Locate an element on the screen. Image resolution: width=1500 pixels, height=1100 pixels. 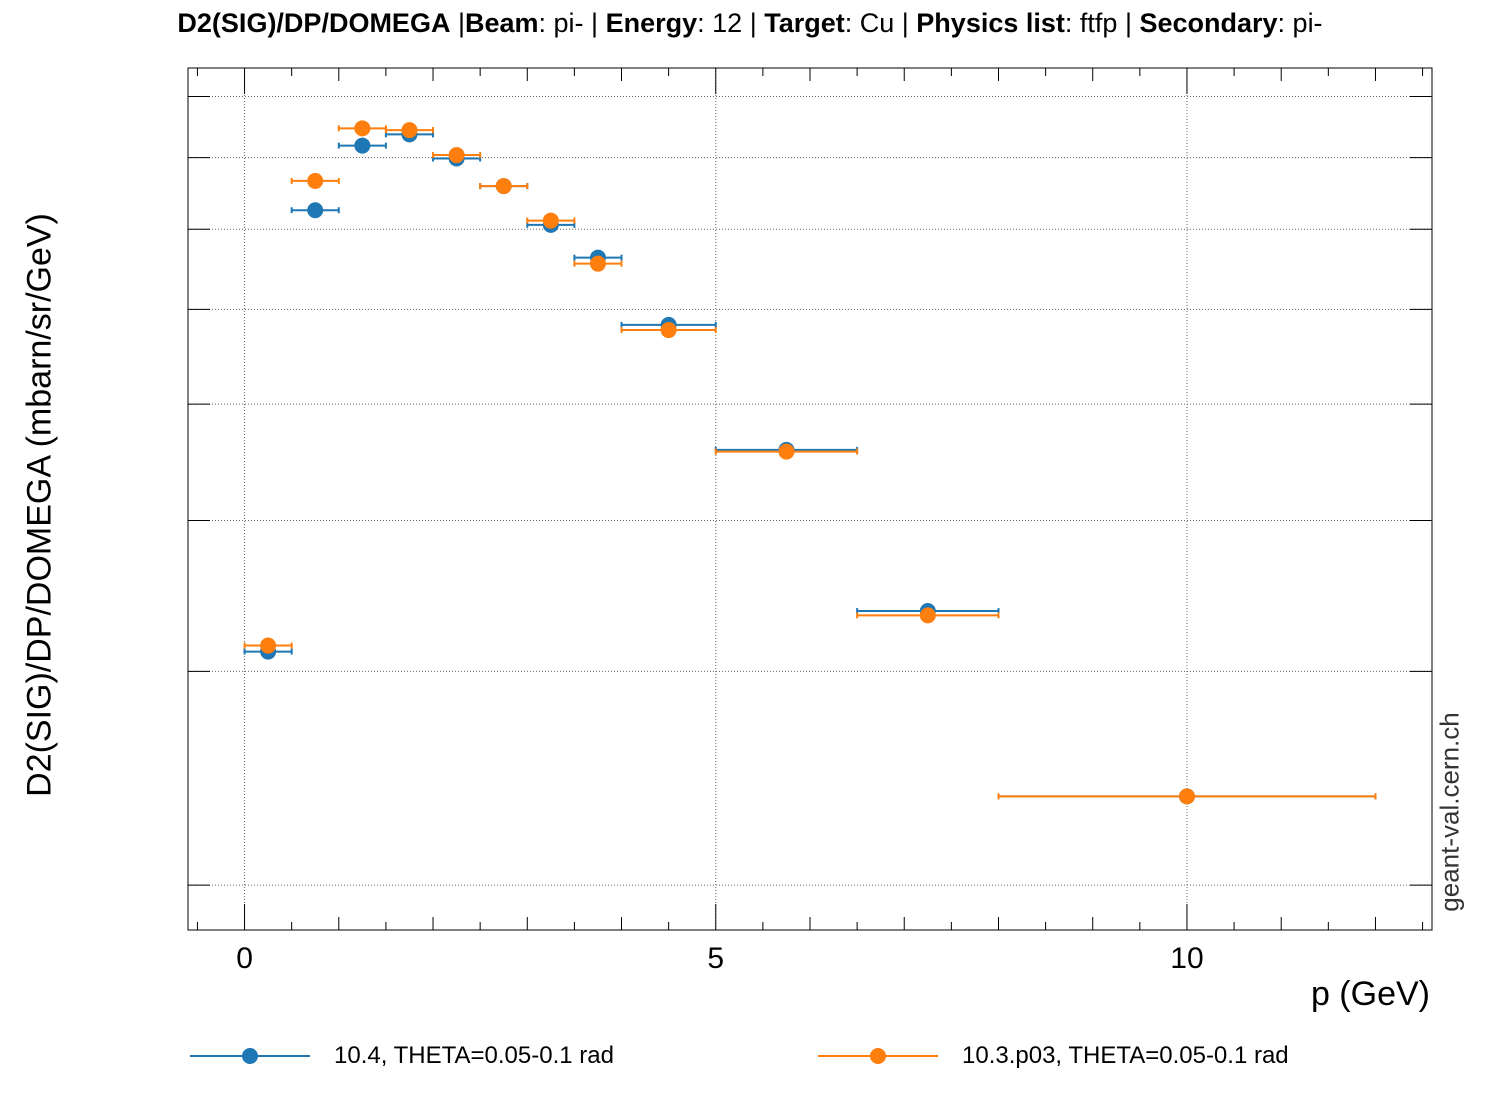
title-beam-value: pi- is located at coordinates (568, 23).